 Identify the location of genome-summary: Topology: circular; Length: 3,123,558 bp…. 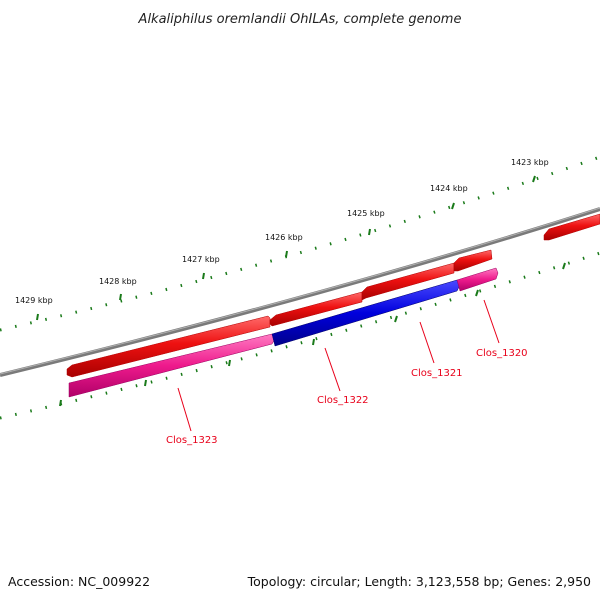
(419, 581).